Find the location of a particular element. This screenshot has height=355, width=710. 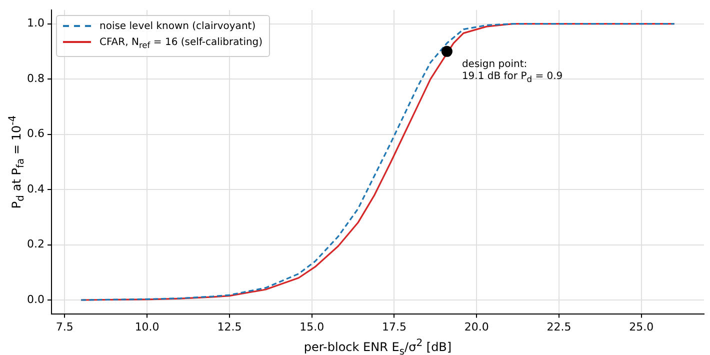

x-tick-label: 25.0 is located at coordinates (641, 327).